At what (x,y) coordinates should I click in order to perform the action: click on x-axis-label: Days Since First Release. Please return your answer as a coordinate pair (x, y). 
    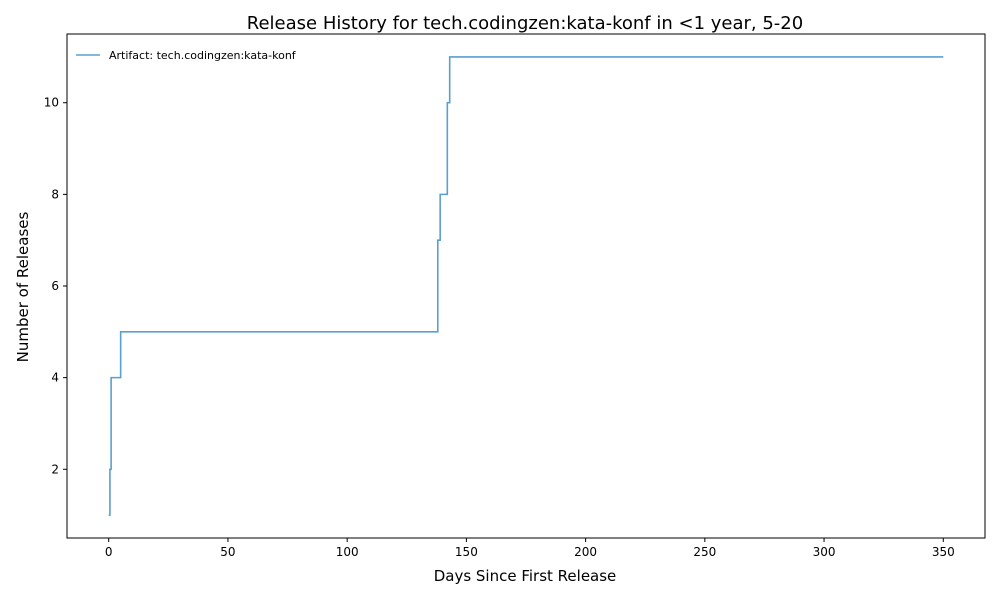
    Looking at the image, I should click on (525, 576).